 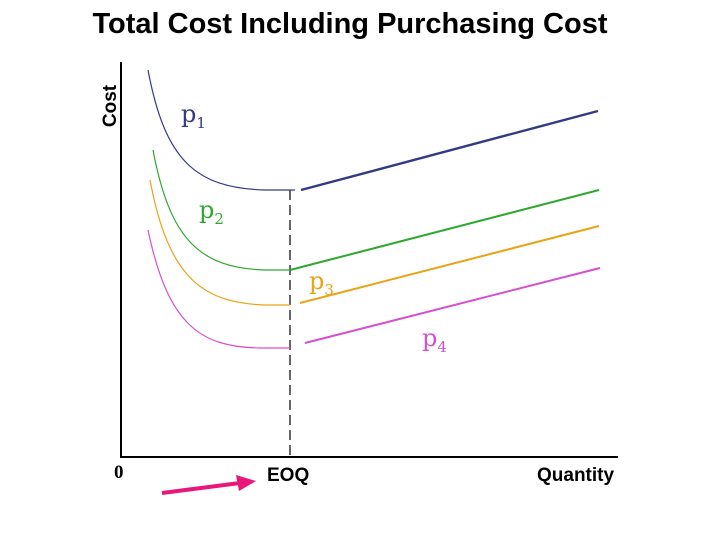 What do you see at coordinates (350, 24) in the screenshot?
I see `chart-title: Total Cost Including Purchasing Cost` at bounding box center [350, 24].